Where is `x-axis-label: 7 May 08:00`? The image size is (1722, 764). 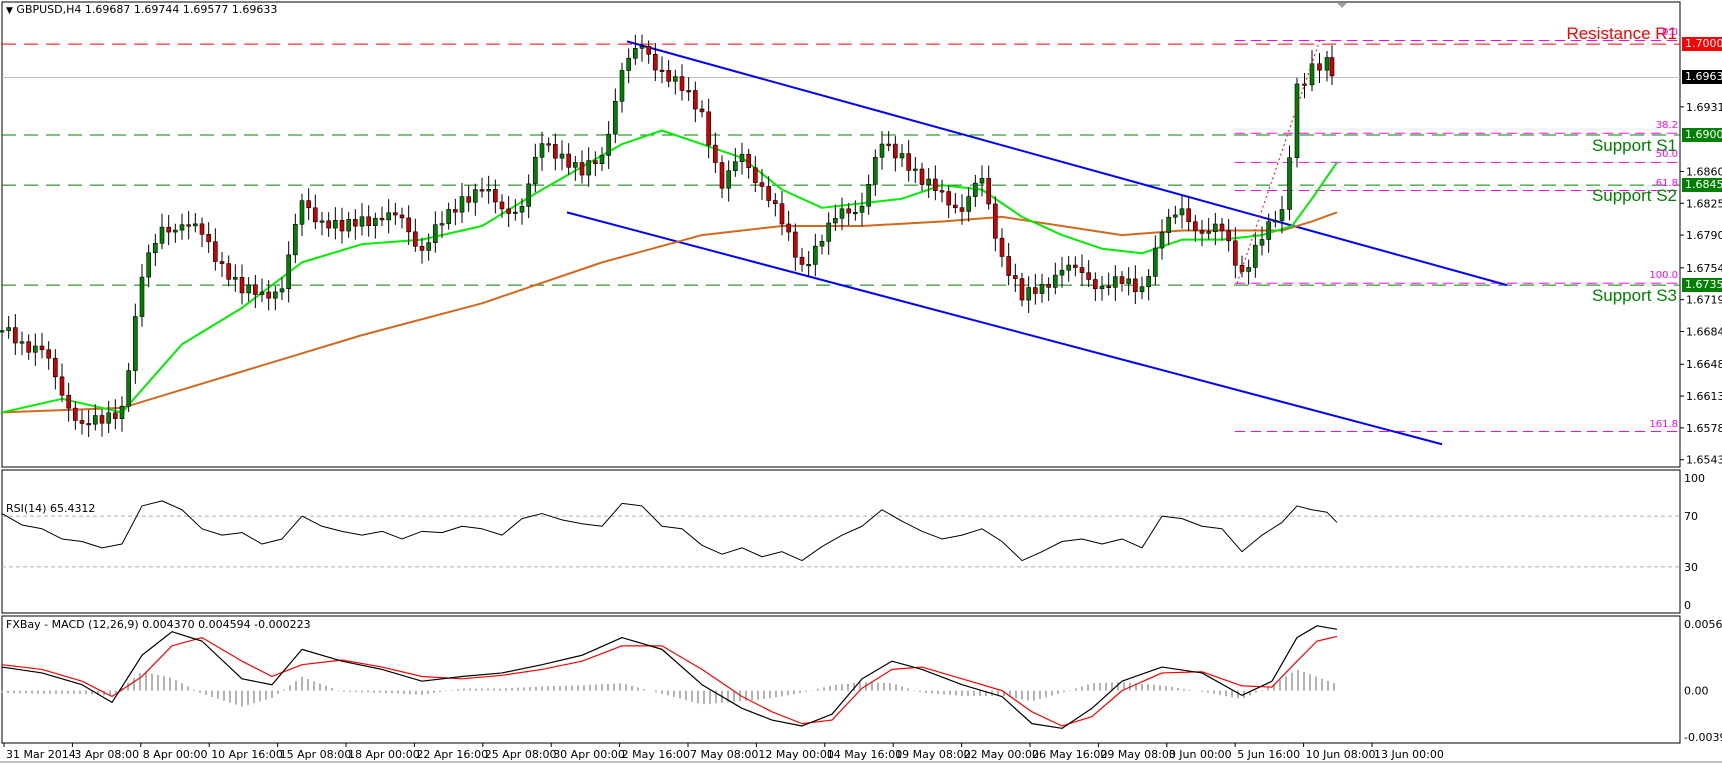
x-axis-label: 7 May 08:00 is located at coordinates (724, 754).